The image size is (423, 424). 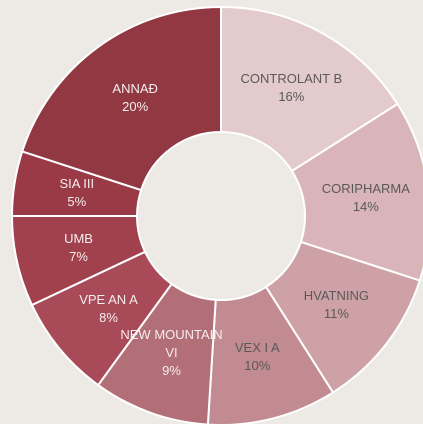 I want to click on value-label: 9%, so click(x=171, y=371).